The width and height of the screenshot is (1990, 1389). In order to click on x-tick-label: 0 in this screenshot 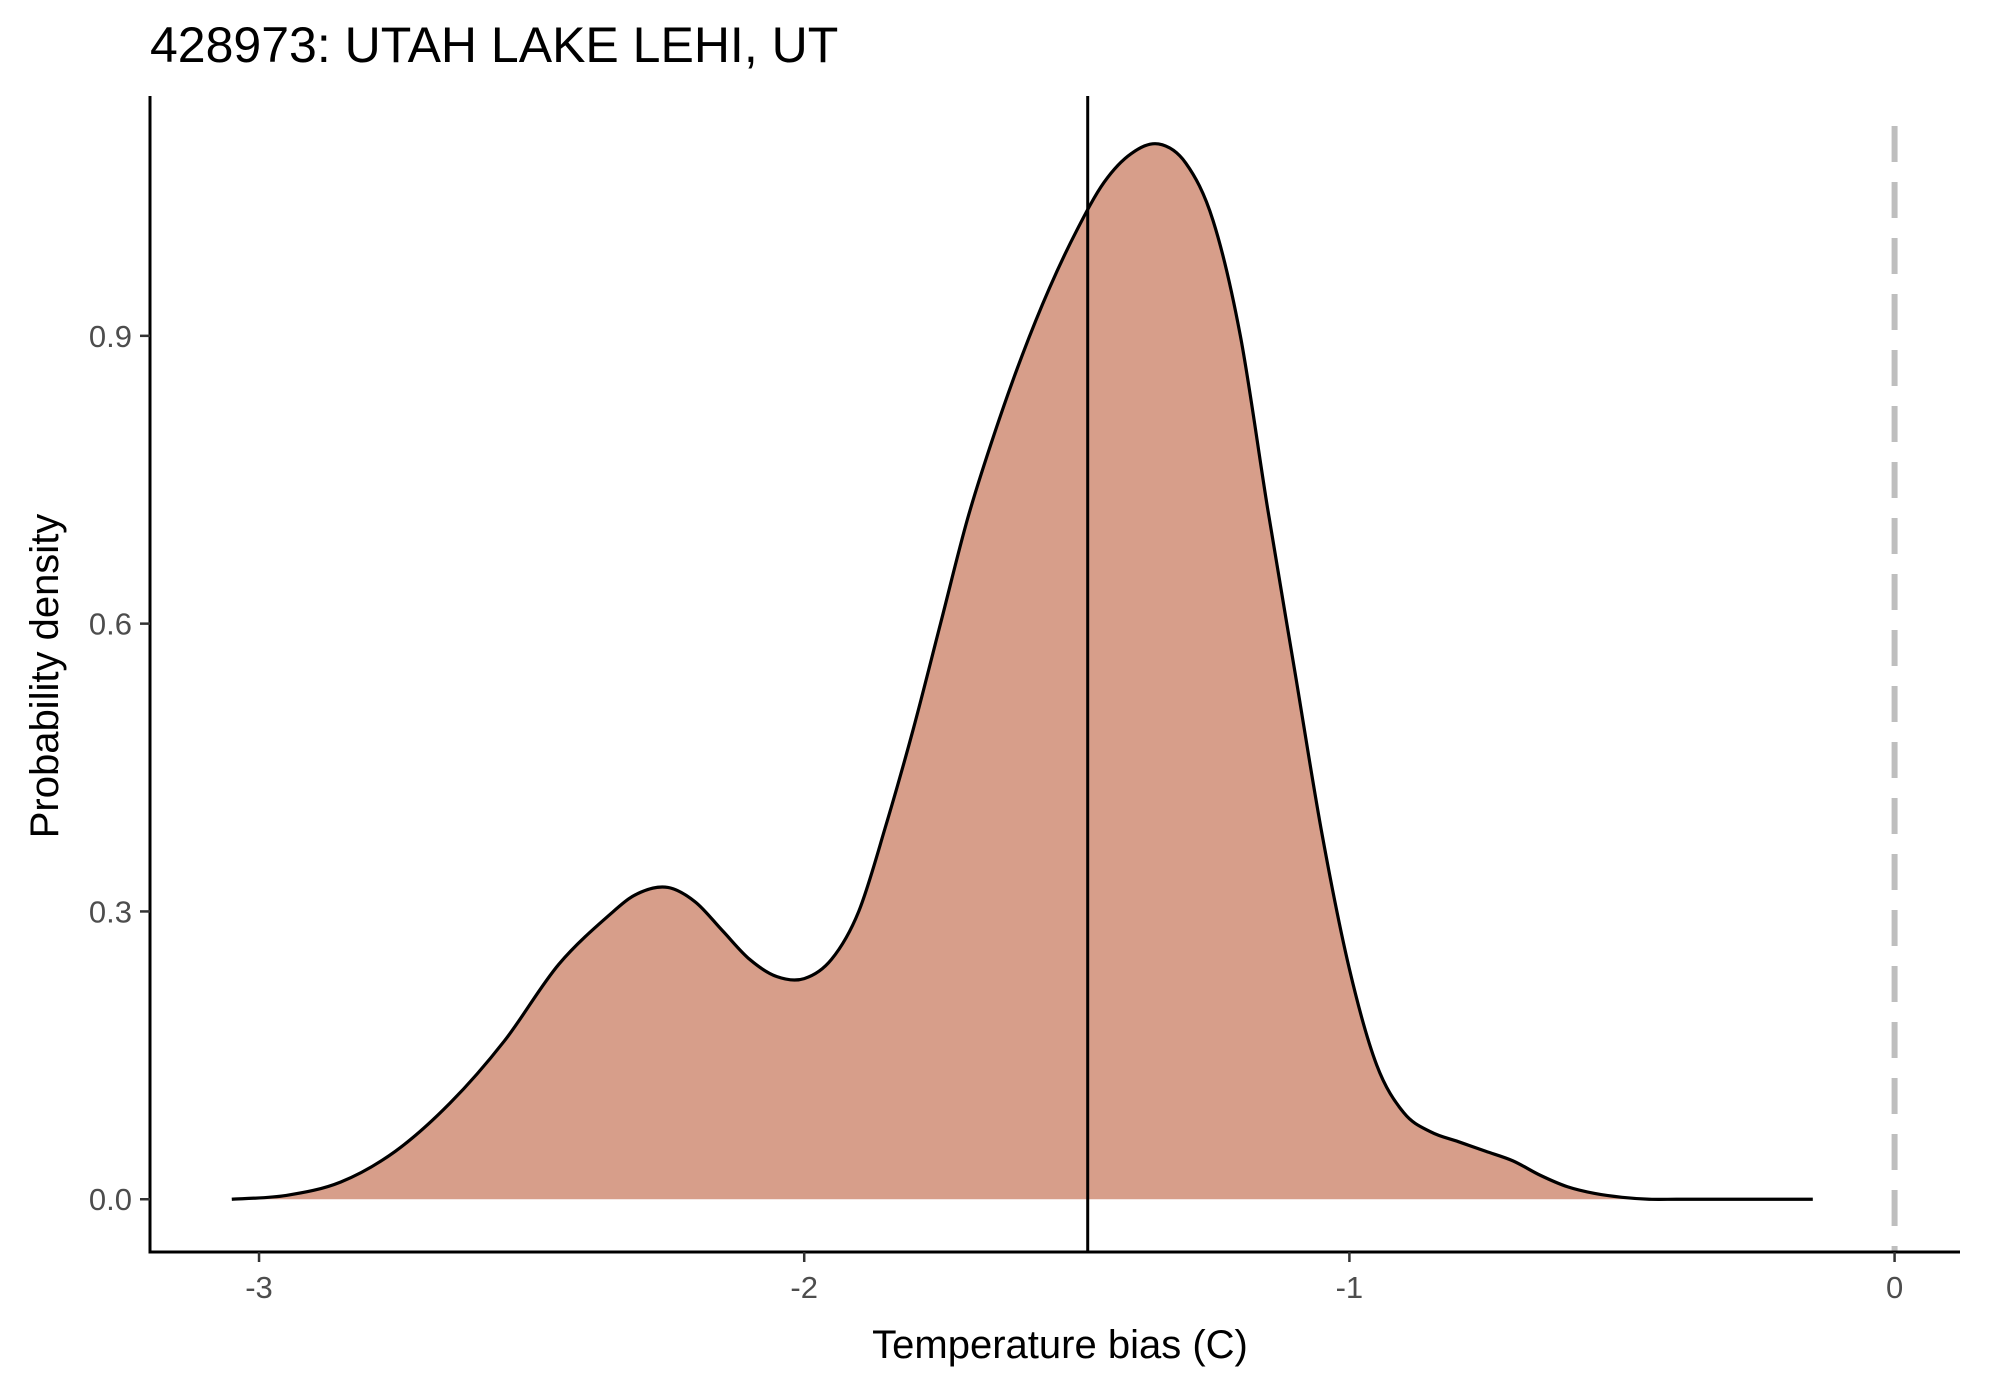, I will do `click(1894, 1287)`.